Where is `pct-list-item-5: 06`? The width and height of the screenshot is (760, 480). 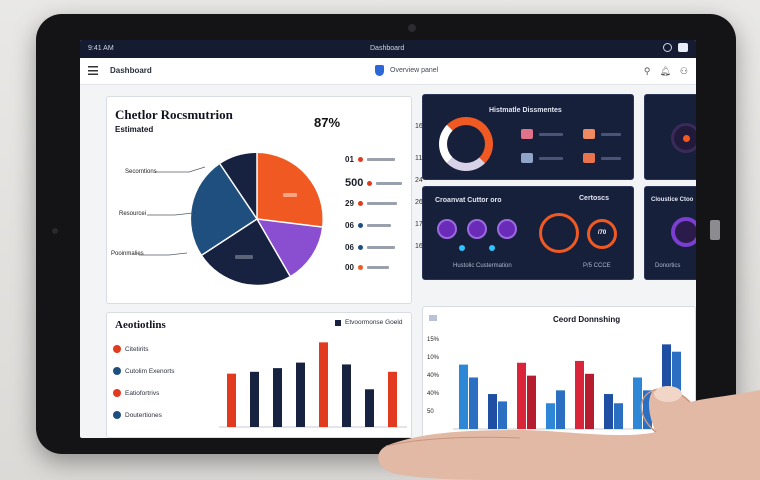 pct-list-item-5: 06 is located at coordinates (370, 247).